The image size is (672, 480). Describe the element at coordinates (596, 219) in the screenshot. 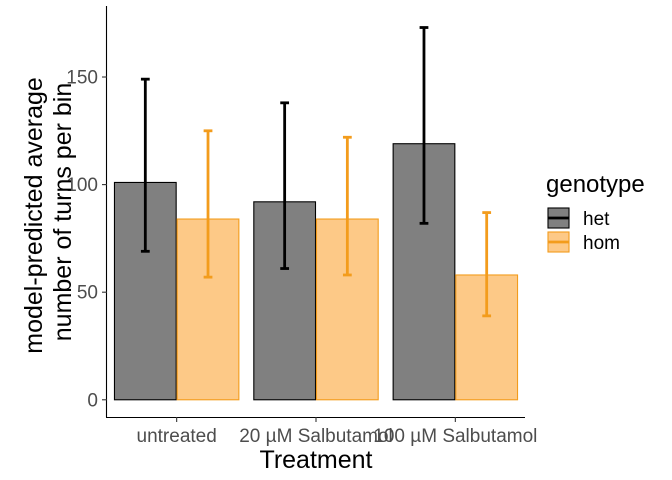

I see `legend-label-het: het` at that location.